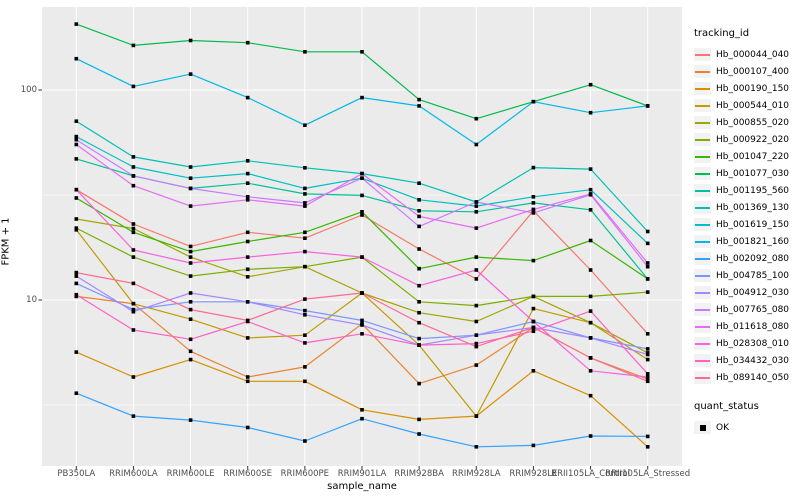  What do you see at coordinates (746, 190) in the screenshot?
I see `legend-item-Hb_001195_560: Hb_001195_560` at bounding box center [746, 190].